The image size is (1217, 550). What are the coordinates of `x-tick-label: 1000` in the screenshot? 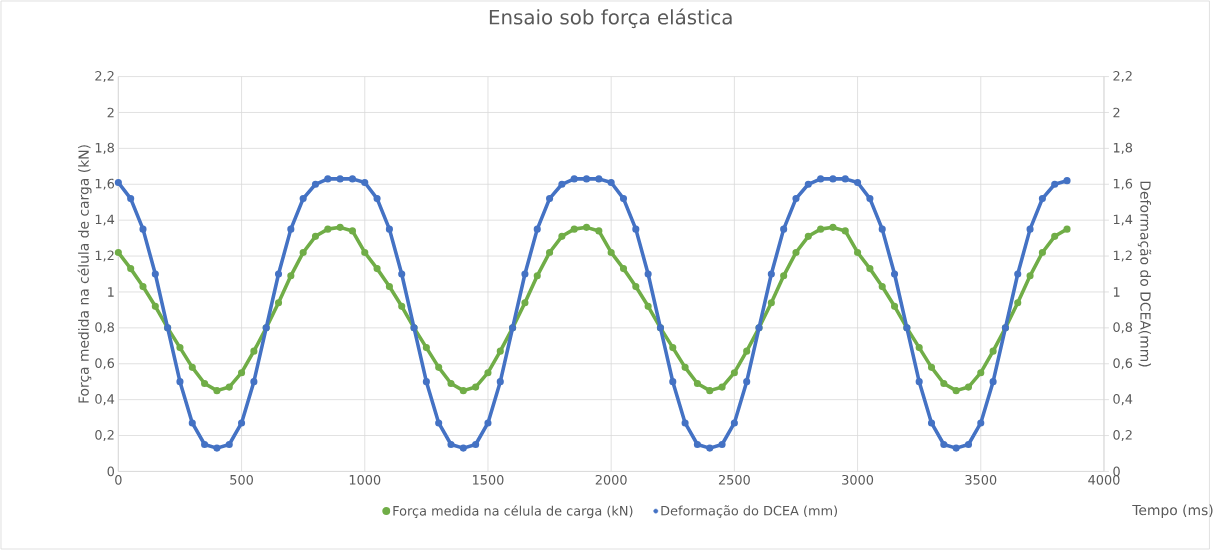 It's located at (365, 479).